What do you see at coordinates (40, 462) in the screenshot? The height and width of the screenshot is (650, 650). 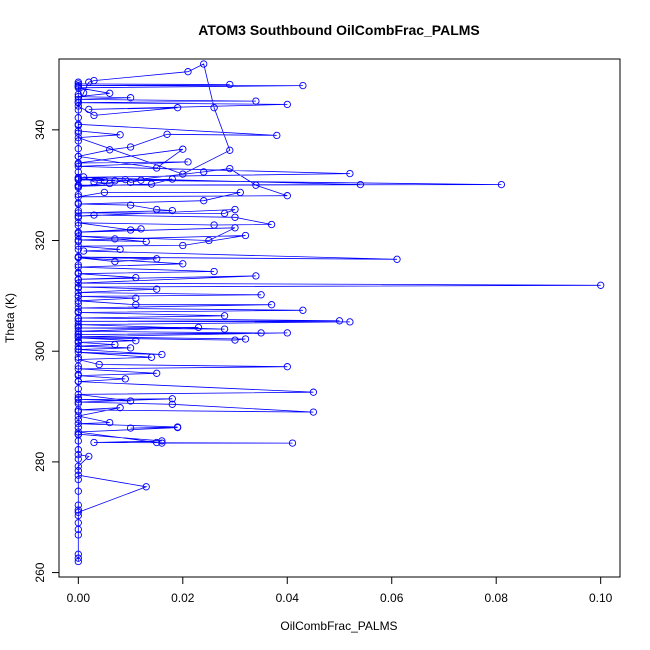 I see `y-tick-label: 280` at bounding box center [40, 462].